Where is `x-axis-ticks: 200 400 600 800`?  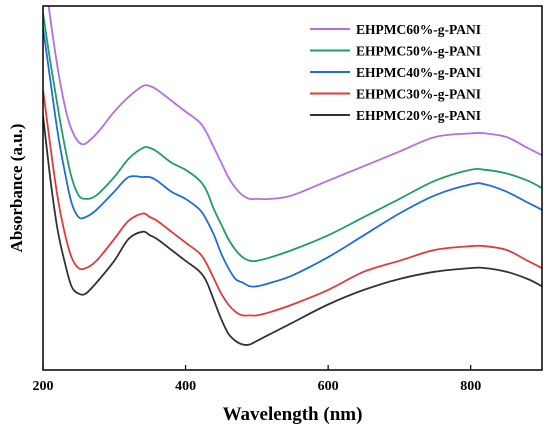 x-axis-ticks: 200 400 600 800 is located at coordinates (257, 379).